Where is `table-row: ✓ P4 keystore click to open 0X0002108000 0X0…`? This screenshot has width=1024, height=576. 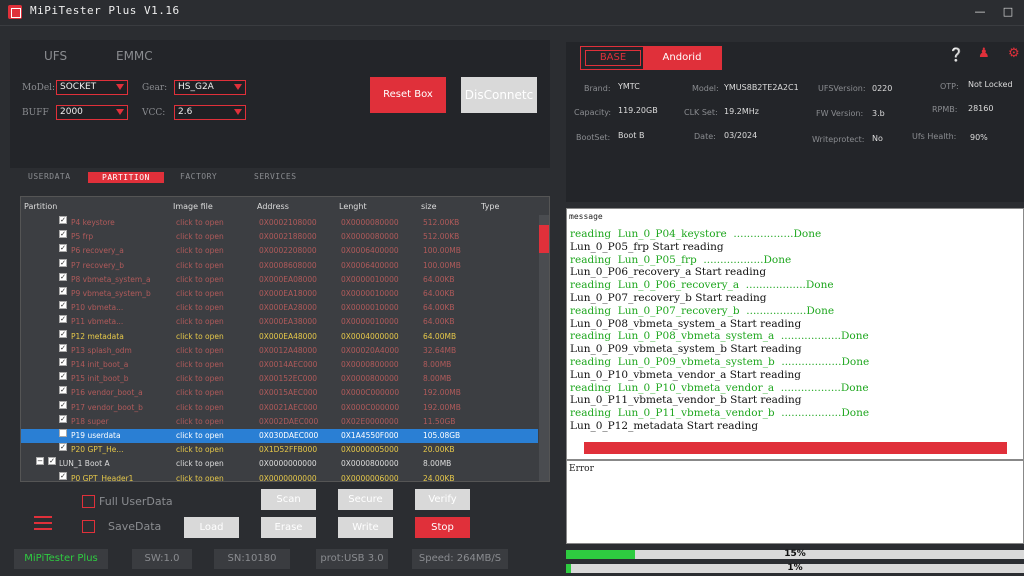
table-row: ✓ P4 keystore click to open 0X0002108000 0X0… is located at coordinates (279, 223).